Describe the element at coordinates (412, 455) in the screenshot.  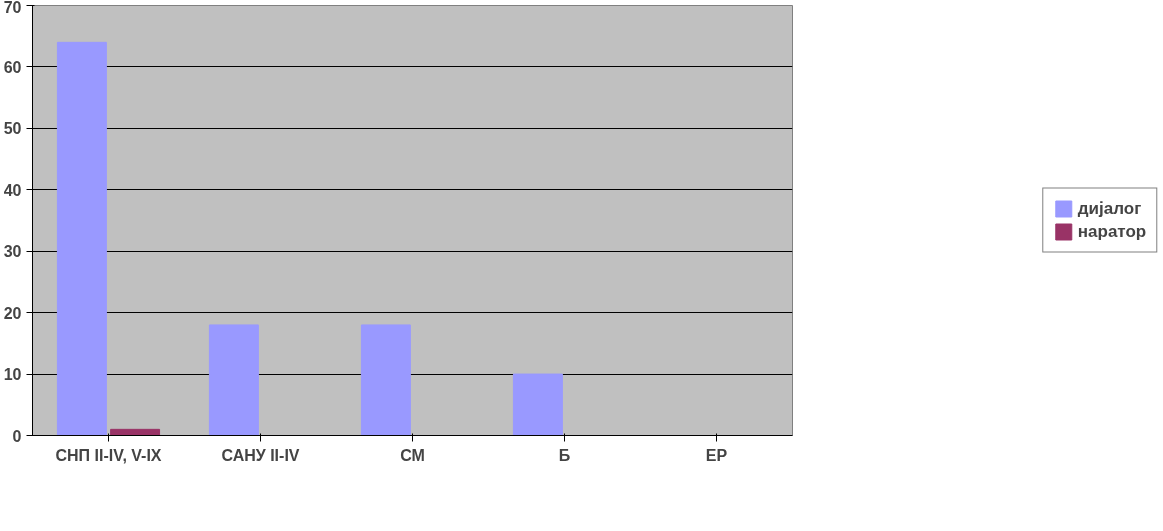
I see `x-tick-label: СМ` at that location.